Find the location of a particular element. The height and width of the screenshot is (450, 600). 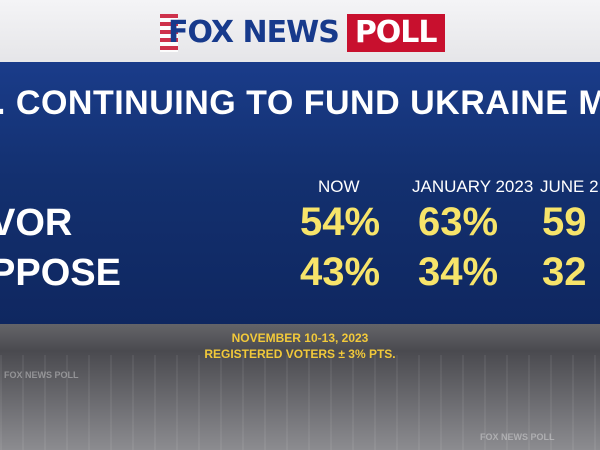

column-june: JUNE 2 is located at coordinates (569, 186).